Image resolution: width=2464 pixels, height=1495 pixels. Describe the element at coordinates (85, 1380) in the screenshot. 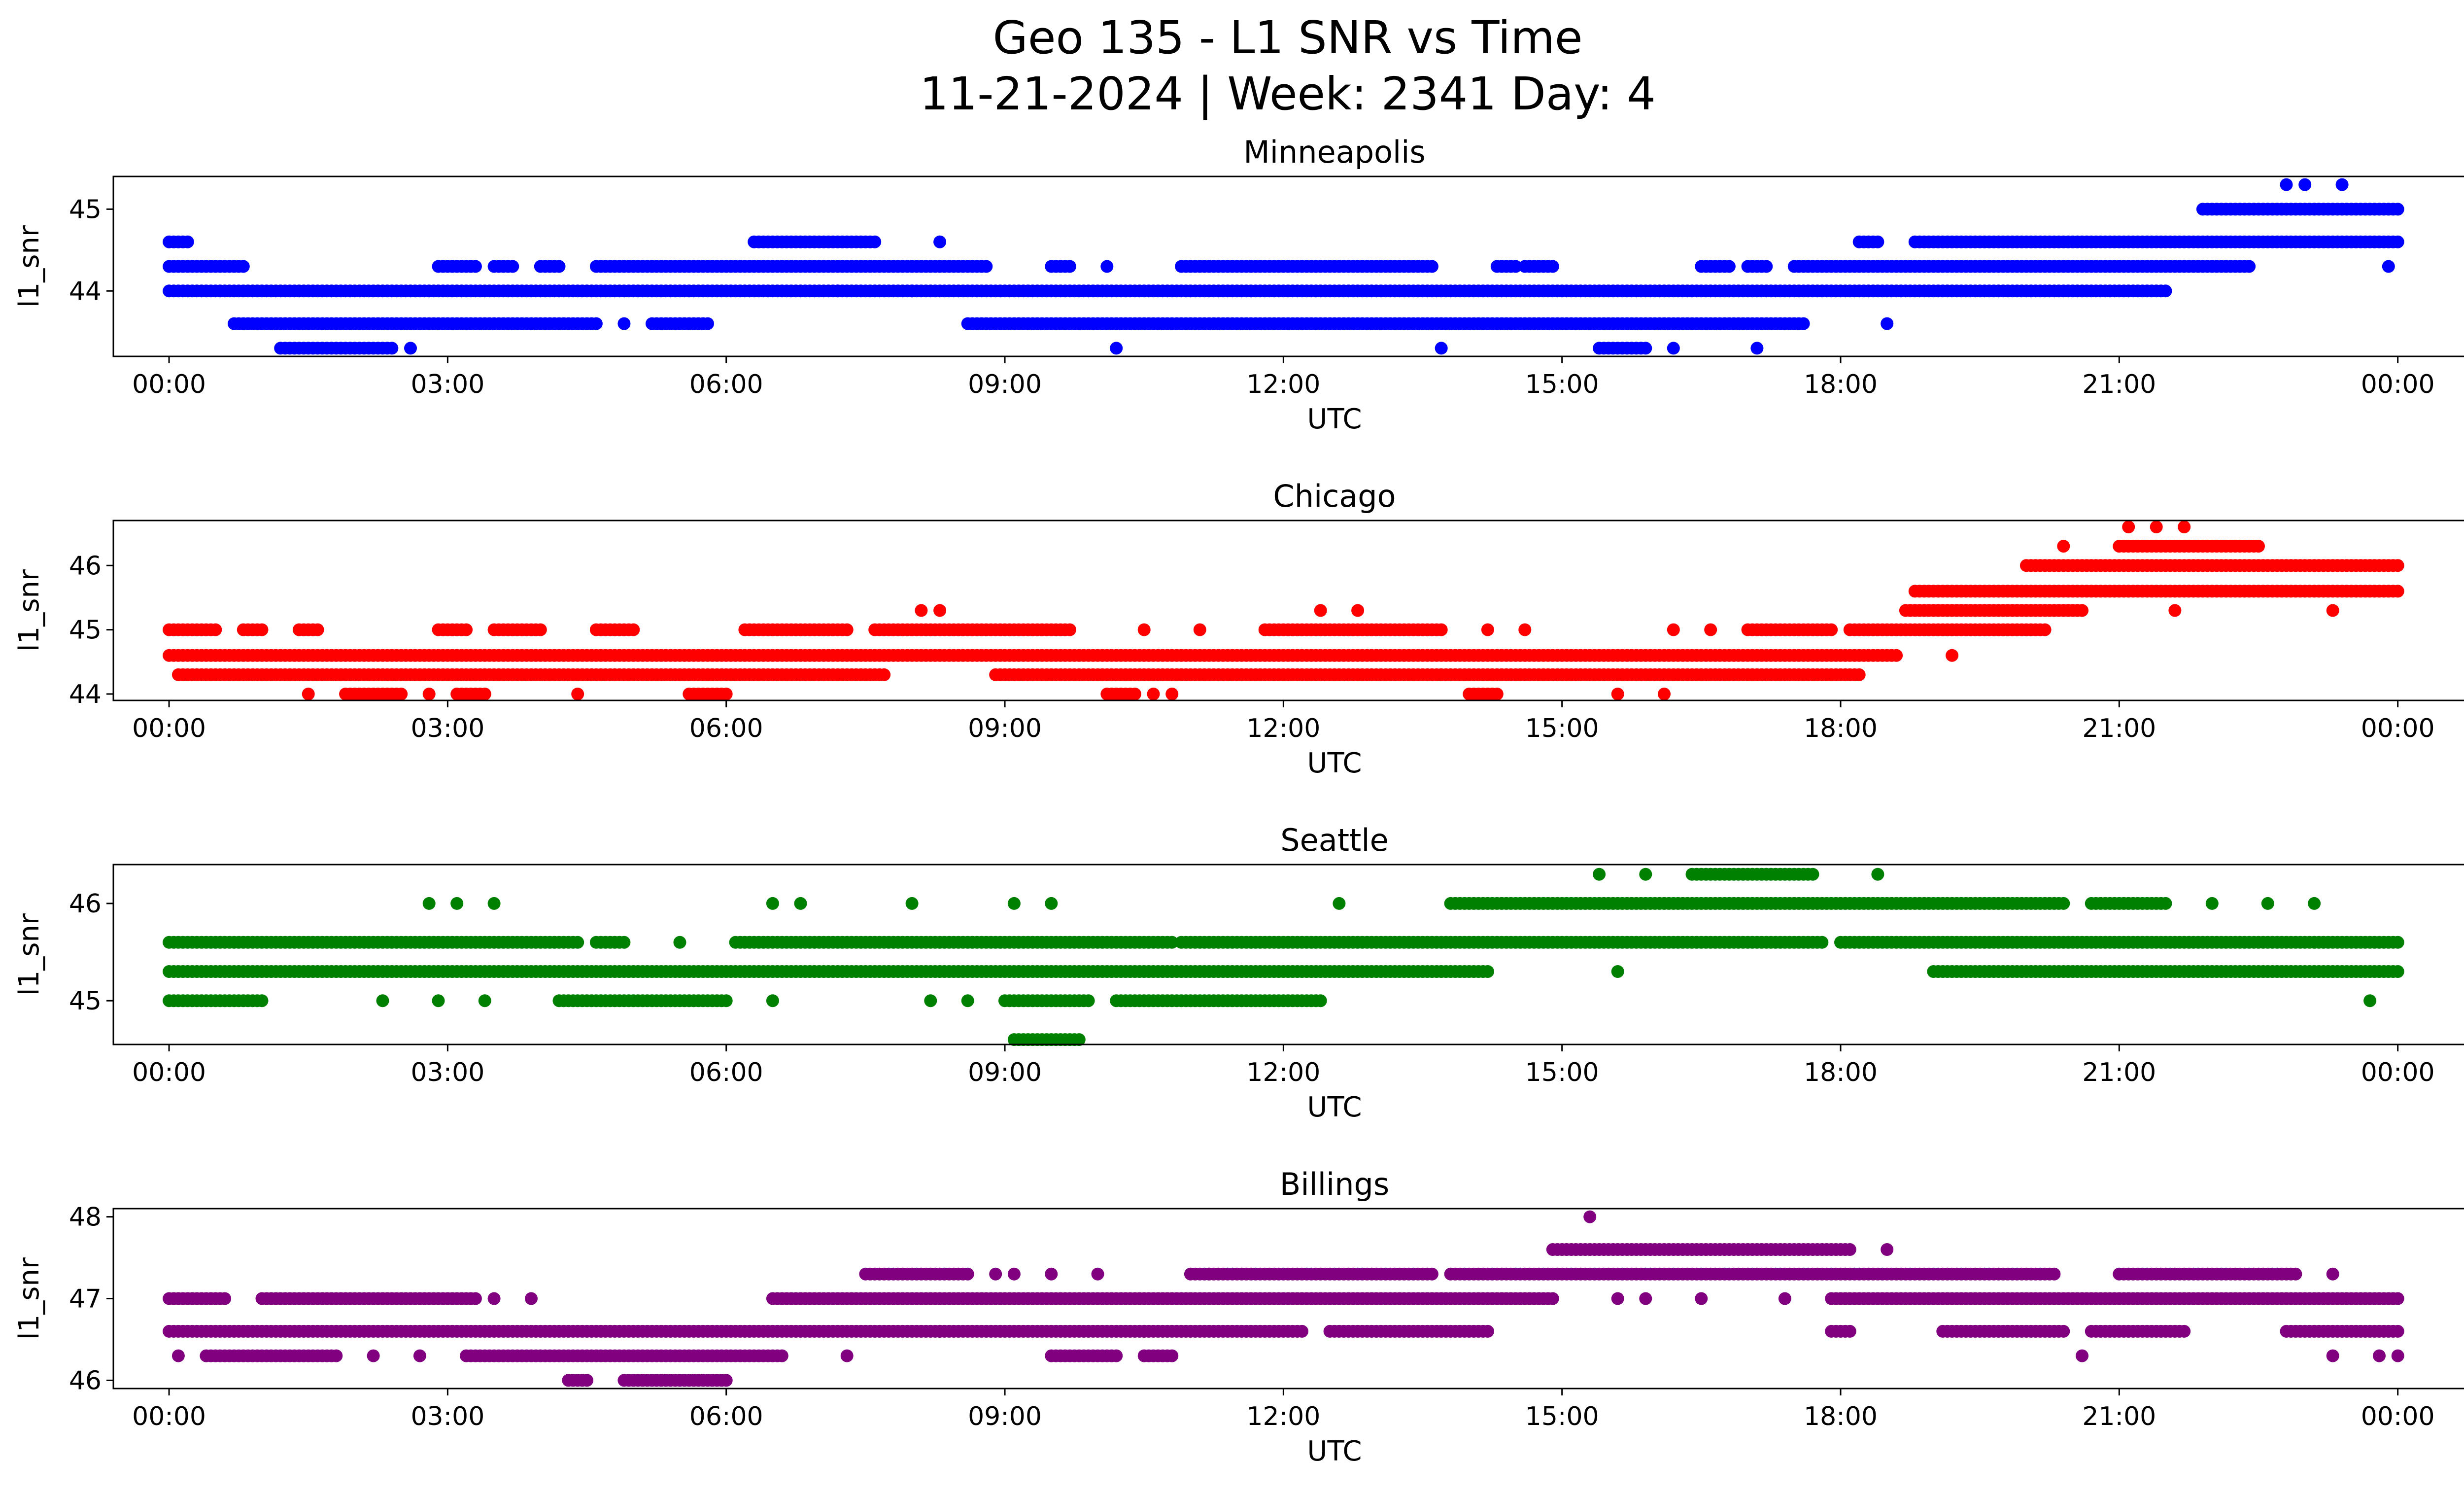

I see `y-tick-label: 46` at that location.